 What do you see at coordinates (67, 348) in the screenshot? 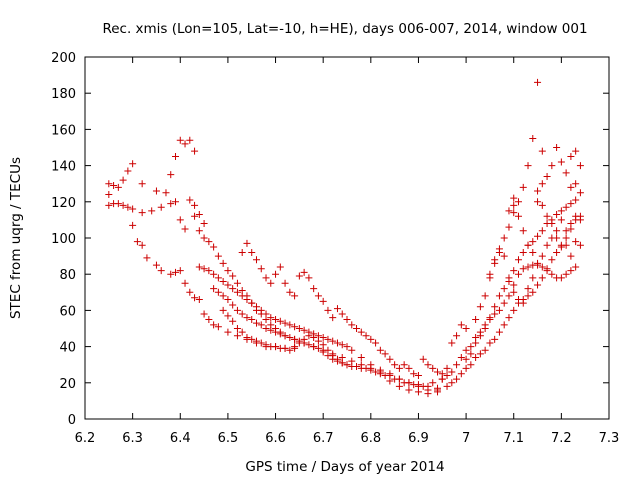
I see `y-tick-label: 40` at bounding box center [67, 348].